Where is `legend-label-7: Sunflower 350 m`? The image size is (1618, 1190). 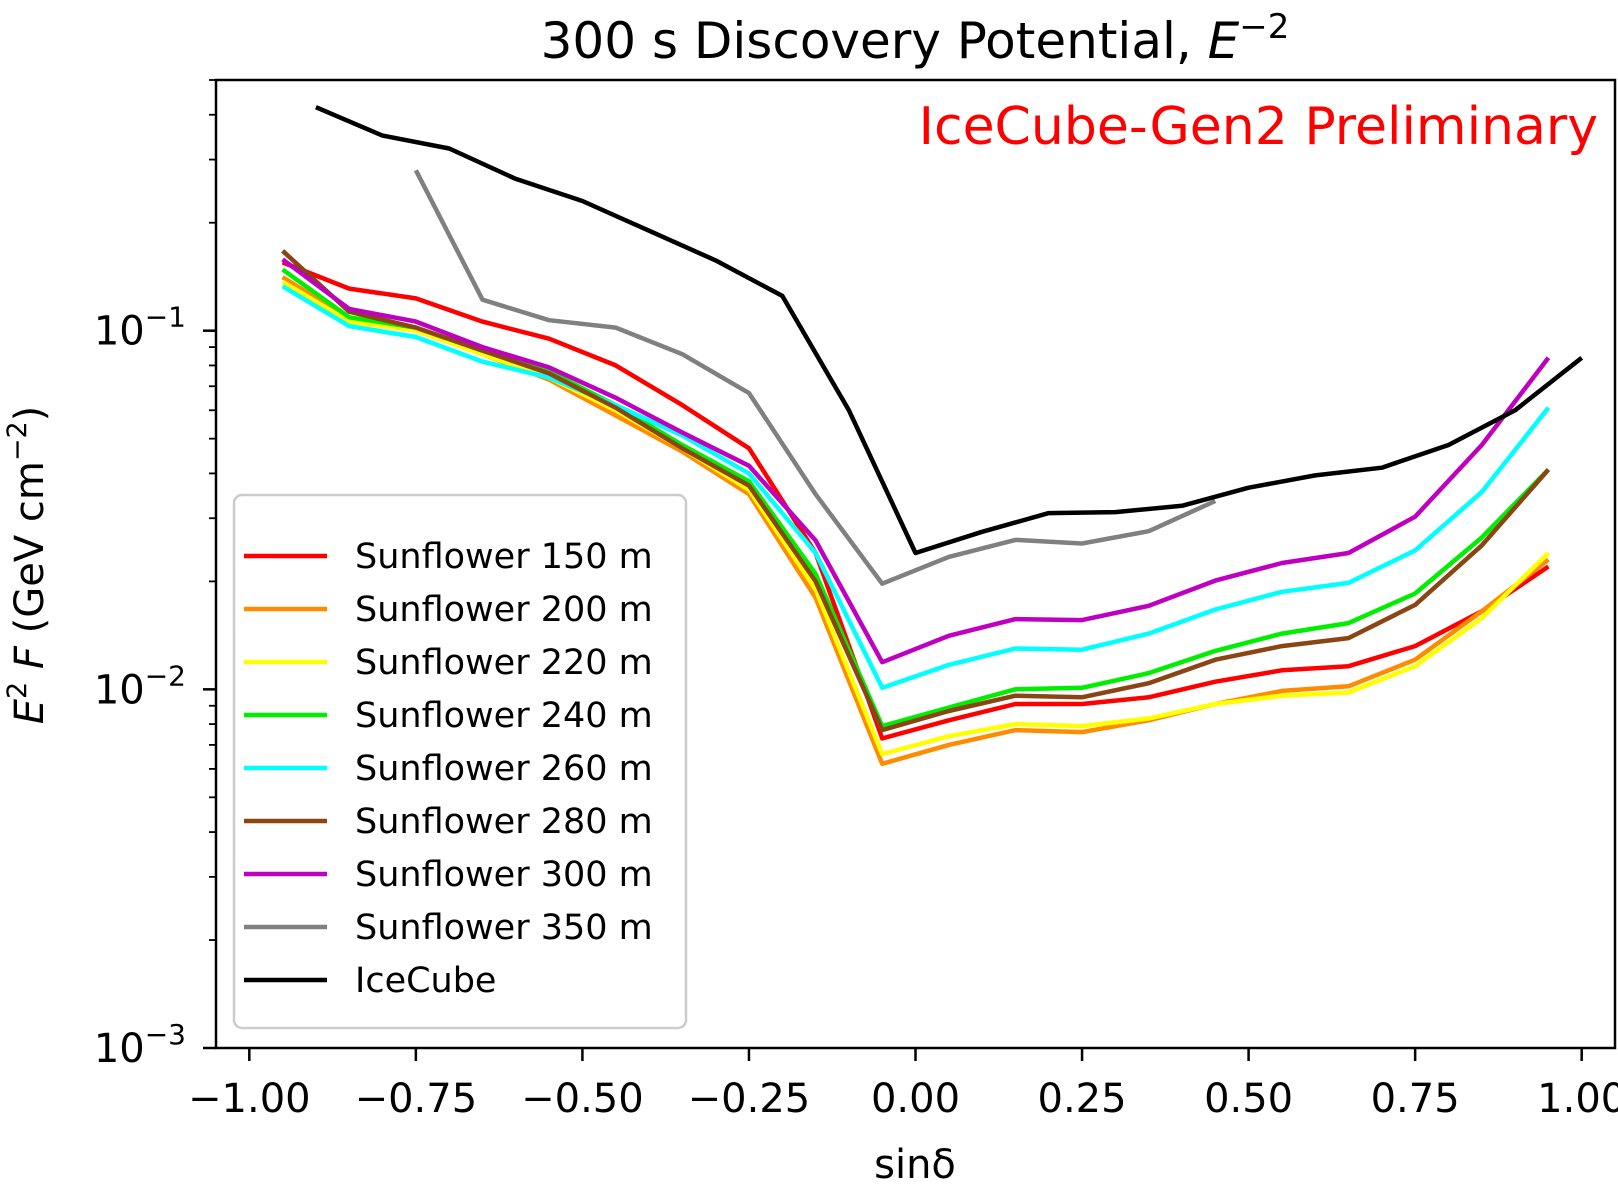 legend-label-7: Sunflower 350 m is located at coordinates (504, 928).